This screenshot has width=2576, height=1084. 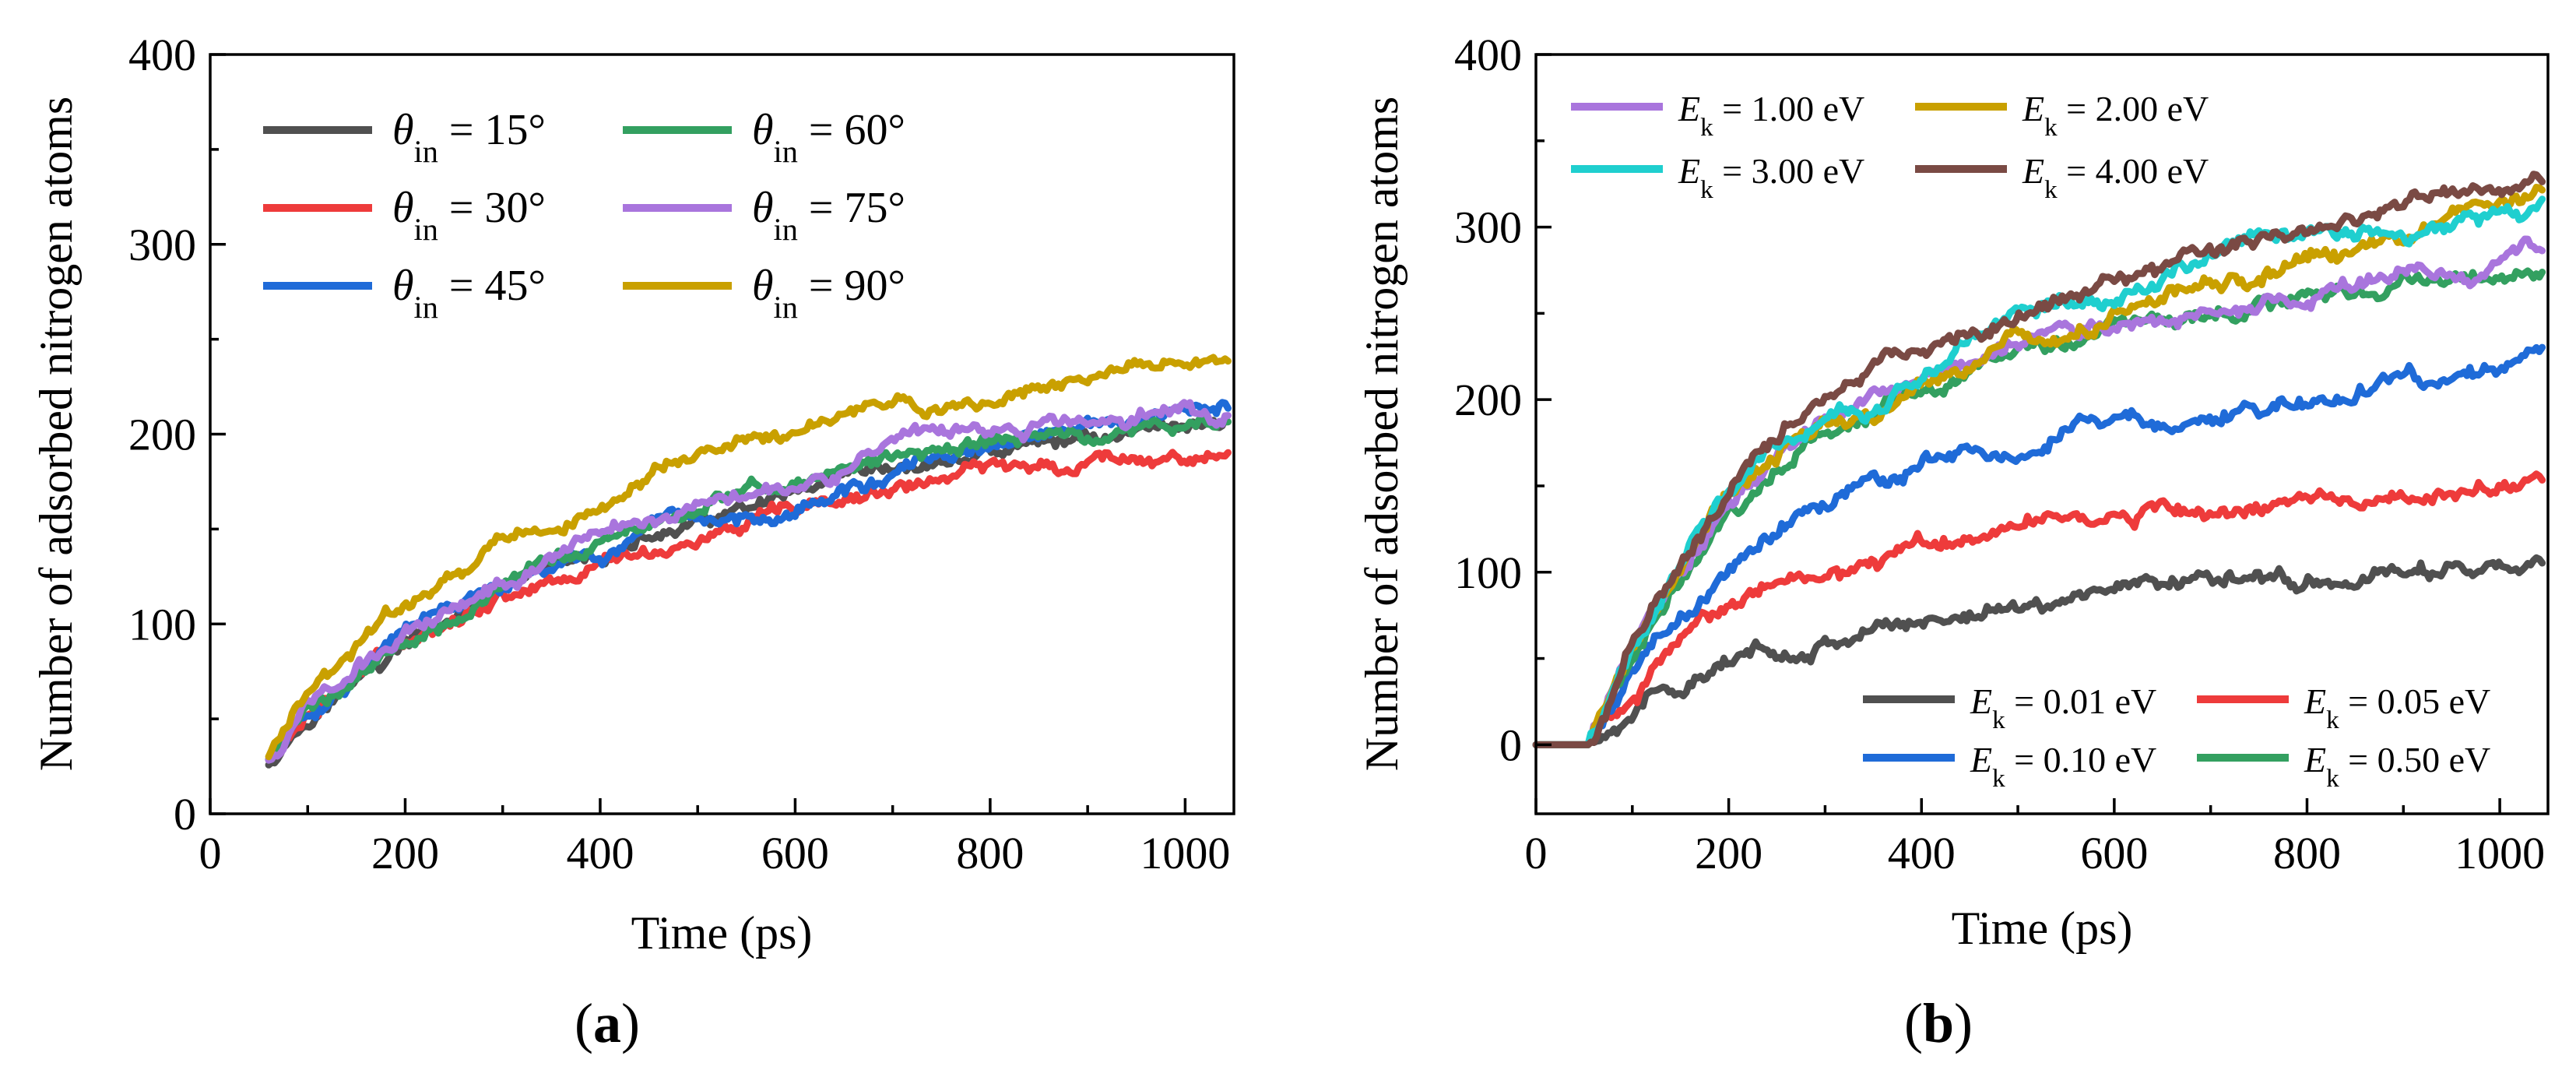 What do you see at coordinates (2115, 115) in the screenshot?
I see `panel-b-legend-label: Ek = 2.00 eV` at bounding box center [2115, 115].